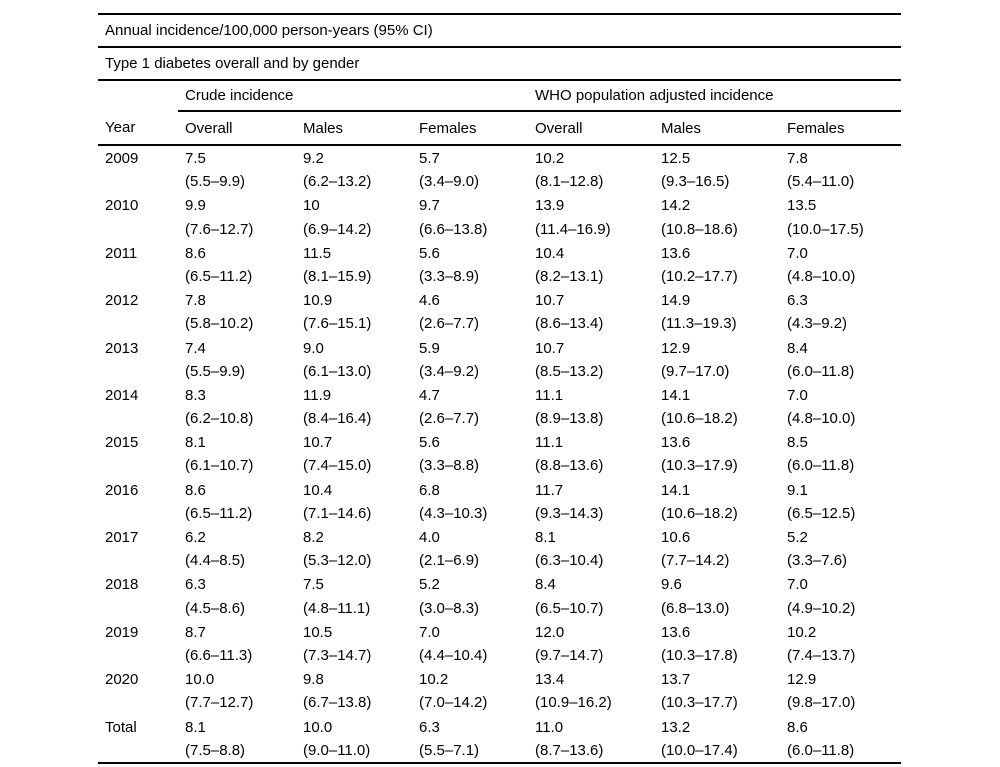  What do you see at coordinates (591, 406) in the screenshot?
I see `data-cell: 11.1 (8.9–13.8)` at bounding box center [591, 406].